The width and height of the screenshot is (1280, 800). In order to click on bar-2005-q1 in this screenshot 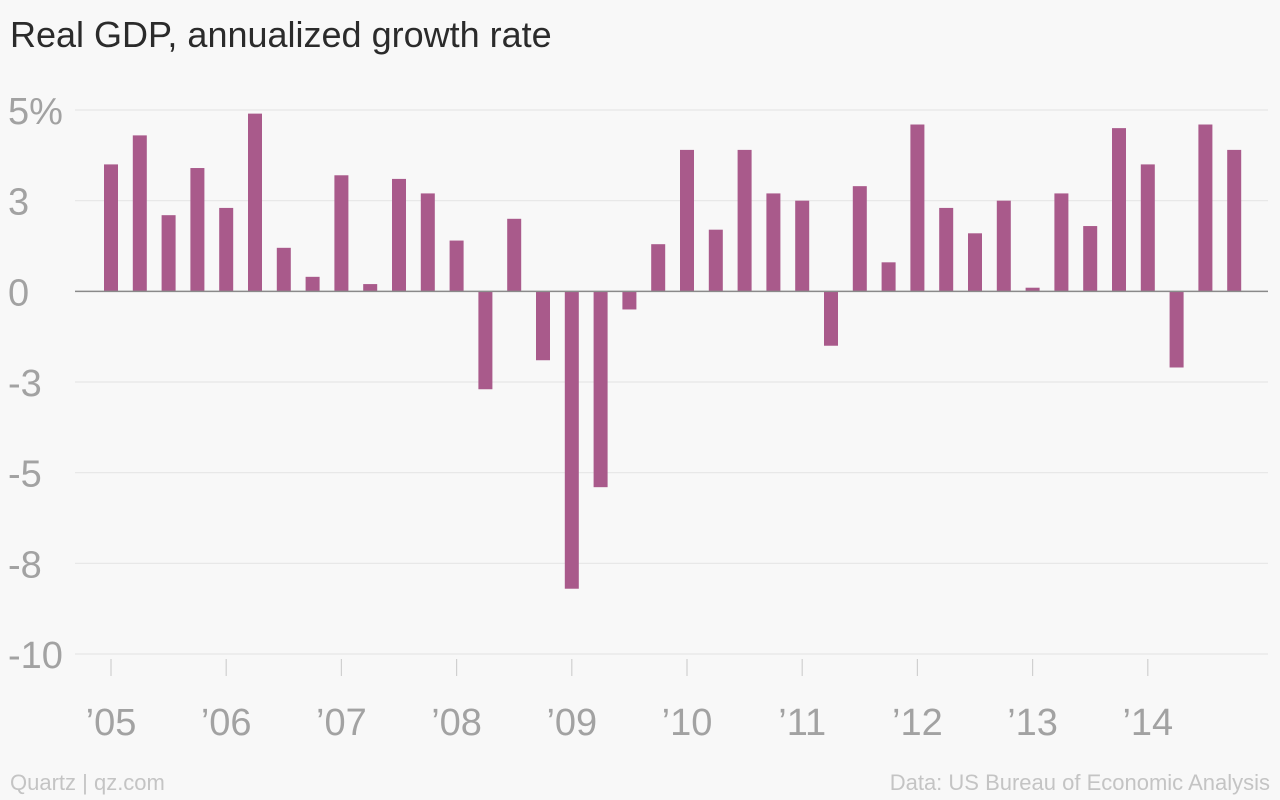, I will do `click(111, 228)`.